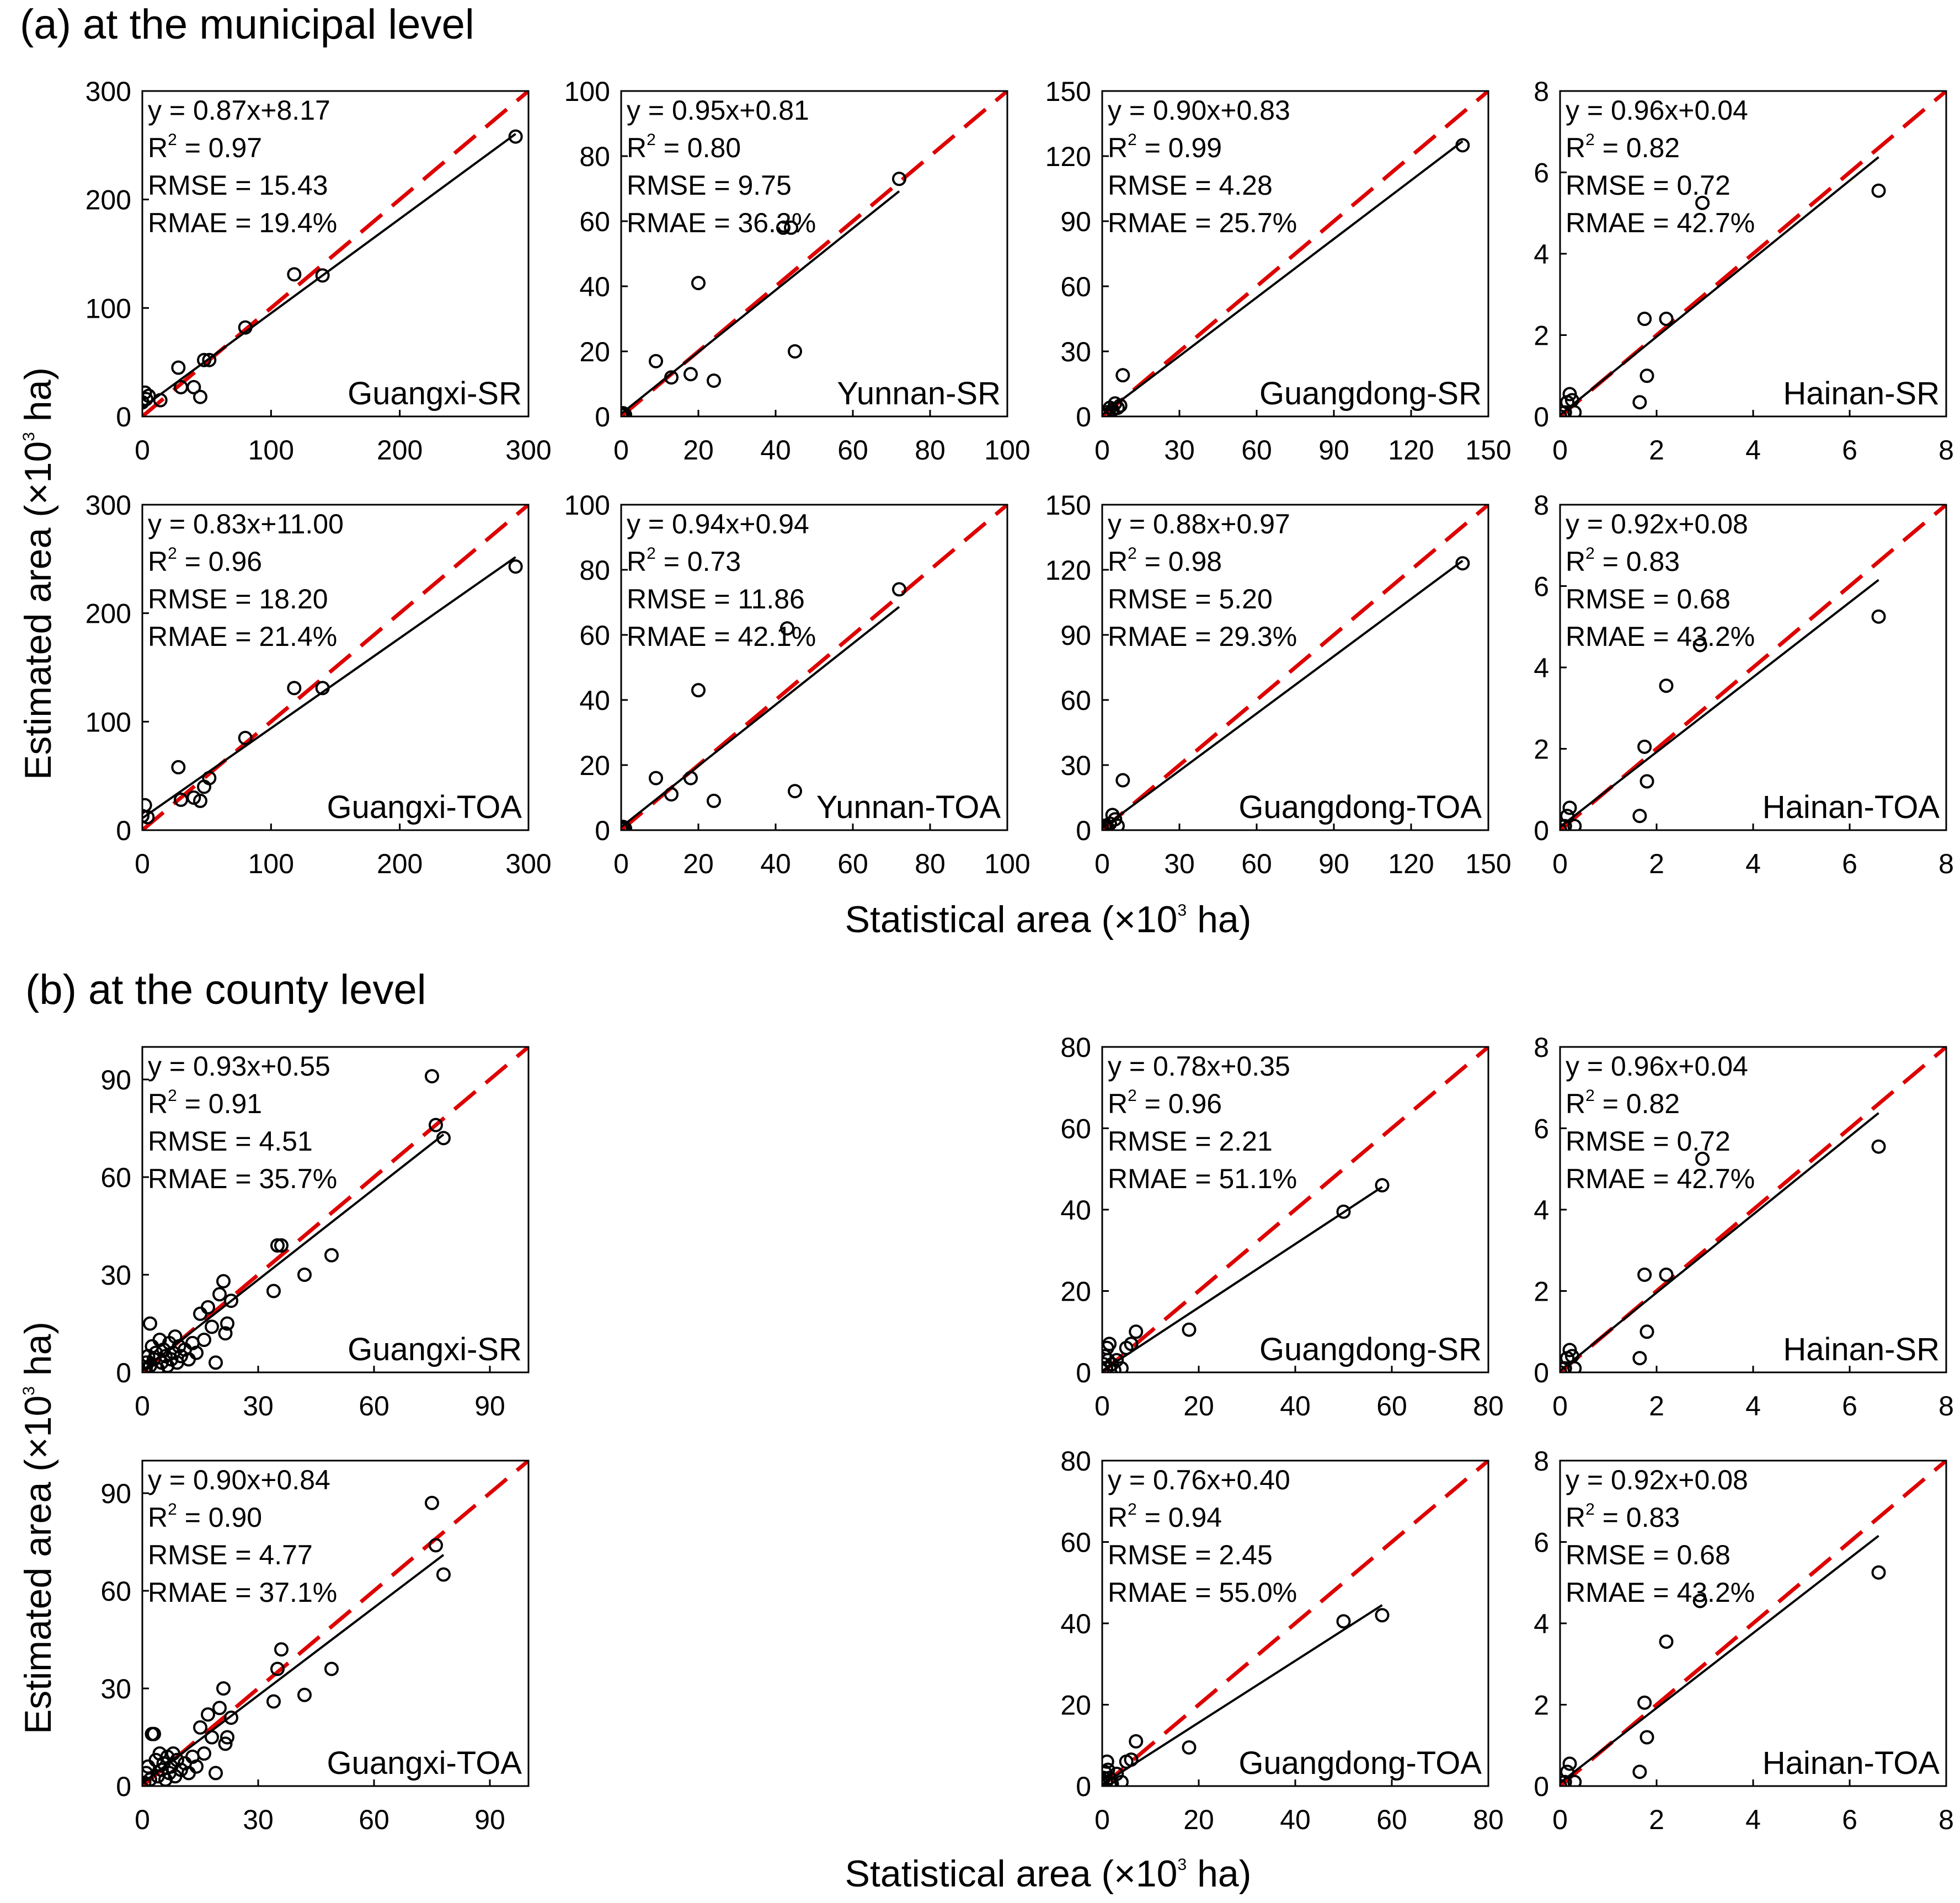 The width and height of the screenshot is (1960, 1903). What do you see at coordinates (115, 1493) in the screenshot?
I see `y-tick-label: 90` at bounding box center [115, 1493].